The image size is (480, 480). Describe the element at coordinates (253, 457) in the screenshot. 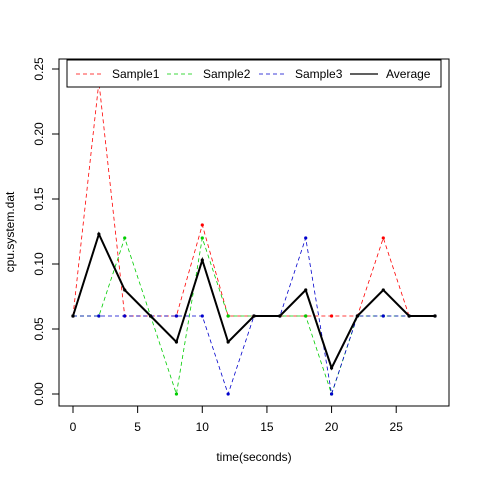

I see `x-axis-label: time(seconds)` at that location.